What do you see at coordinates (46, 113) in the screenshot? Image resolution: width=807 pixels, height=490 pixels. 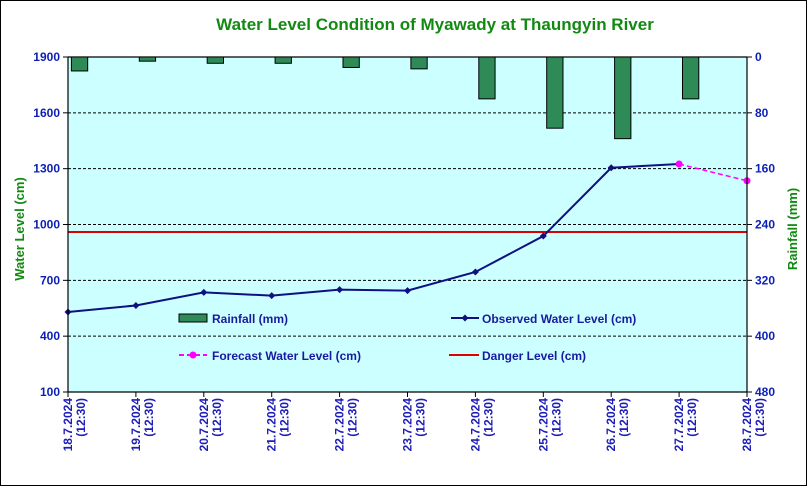 I see `left-axis-tick-label: 1600` at bounding box center [46, 113].